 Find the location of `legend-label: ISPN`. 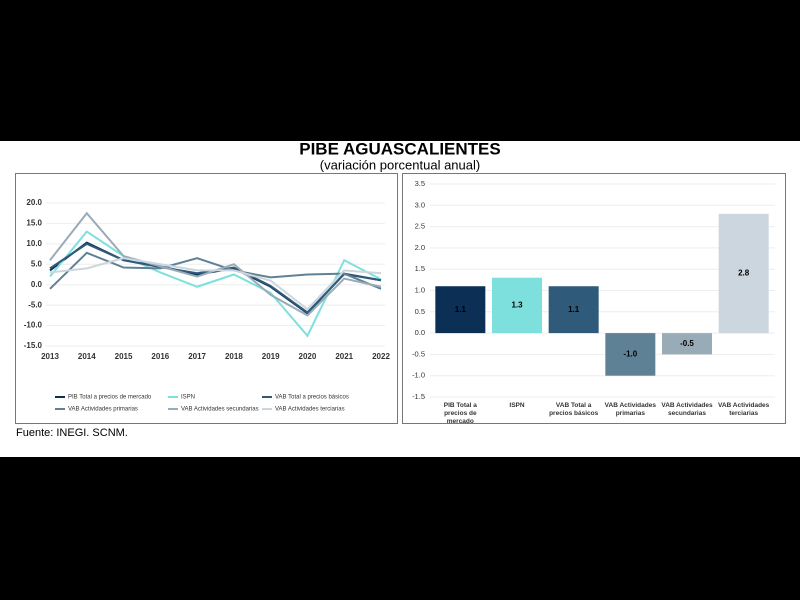

legend-label: ISPN is located at coordinates (188, 398).